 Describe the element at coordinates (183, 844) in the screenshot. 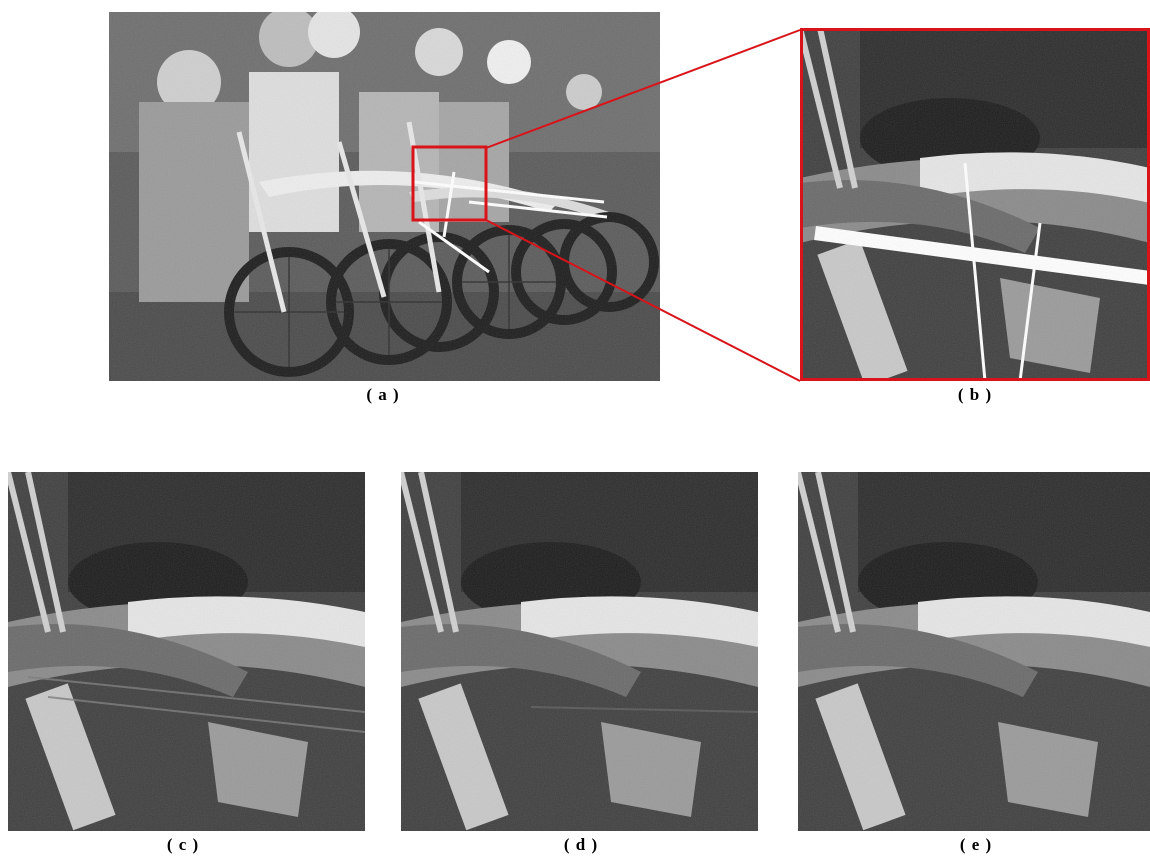

I see `caption-c: ( c )` at that location.